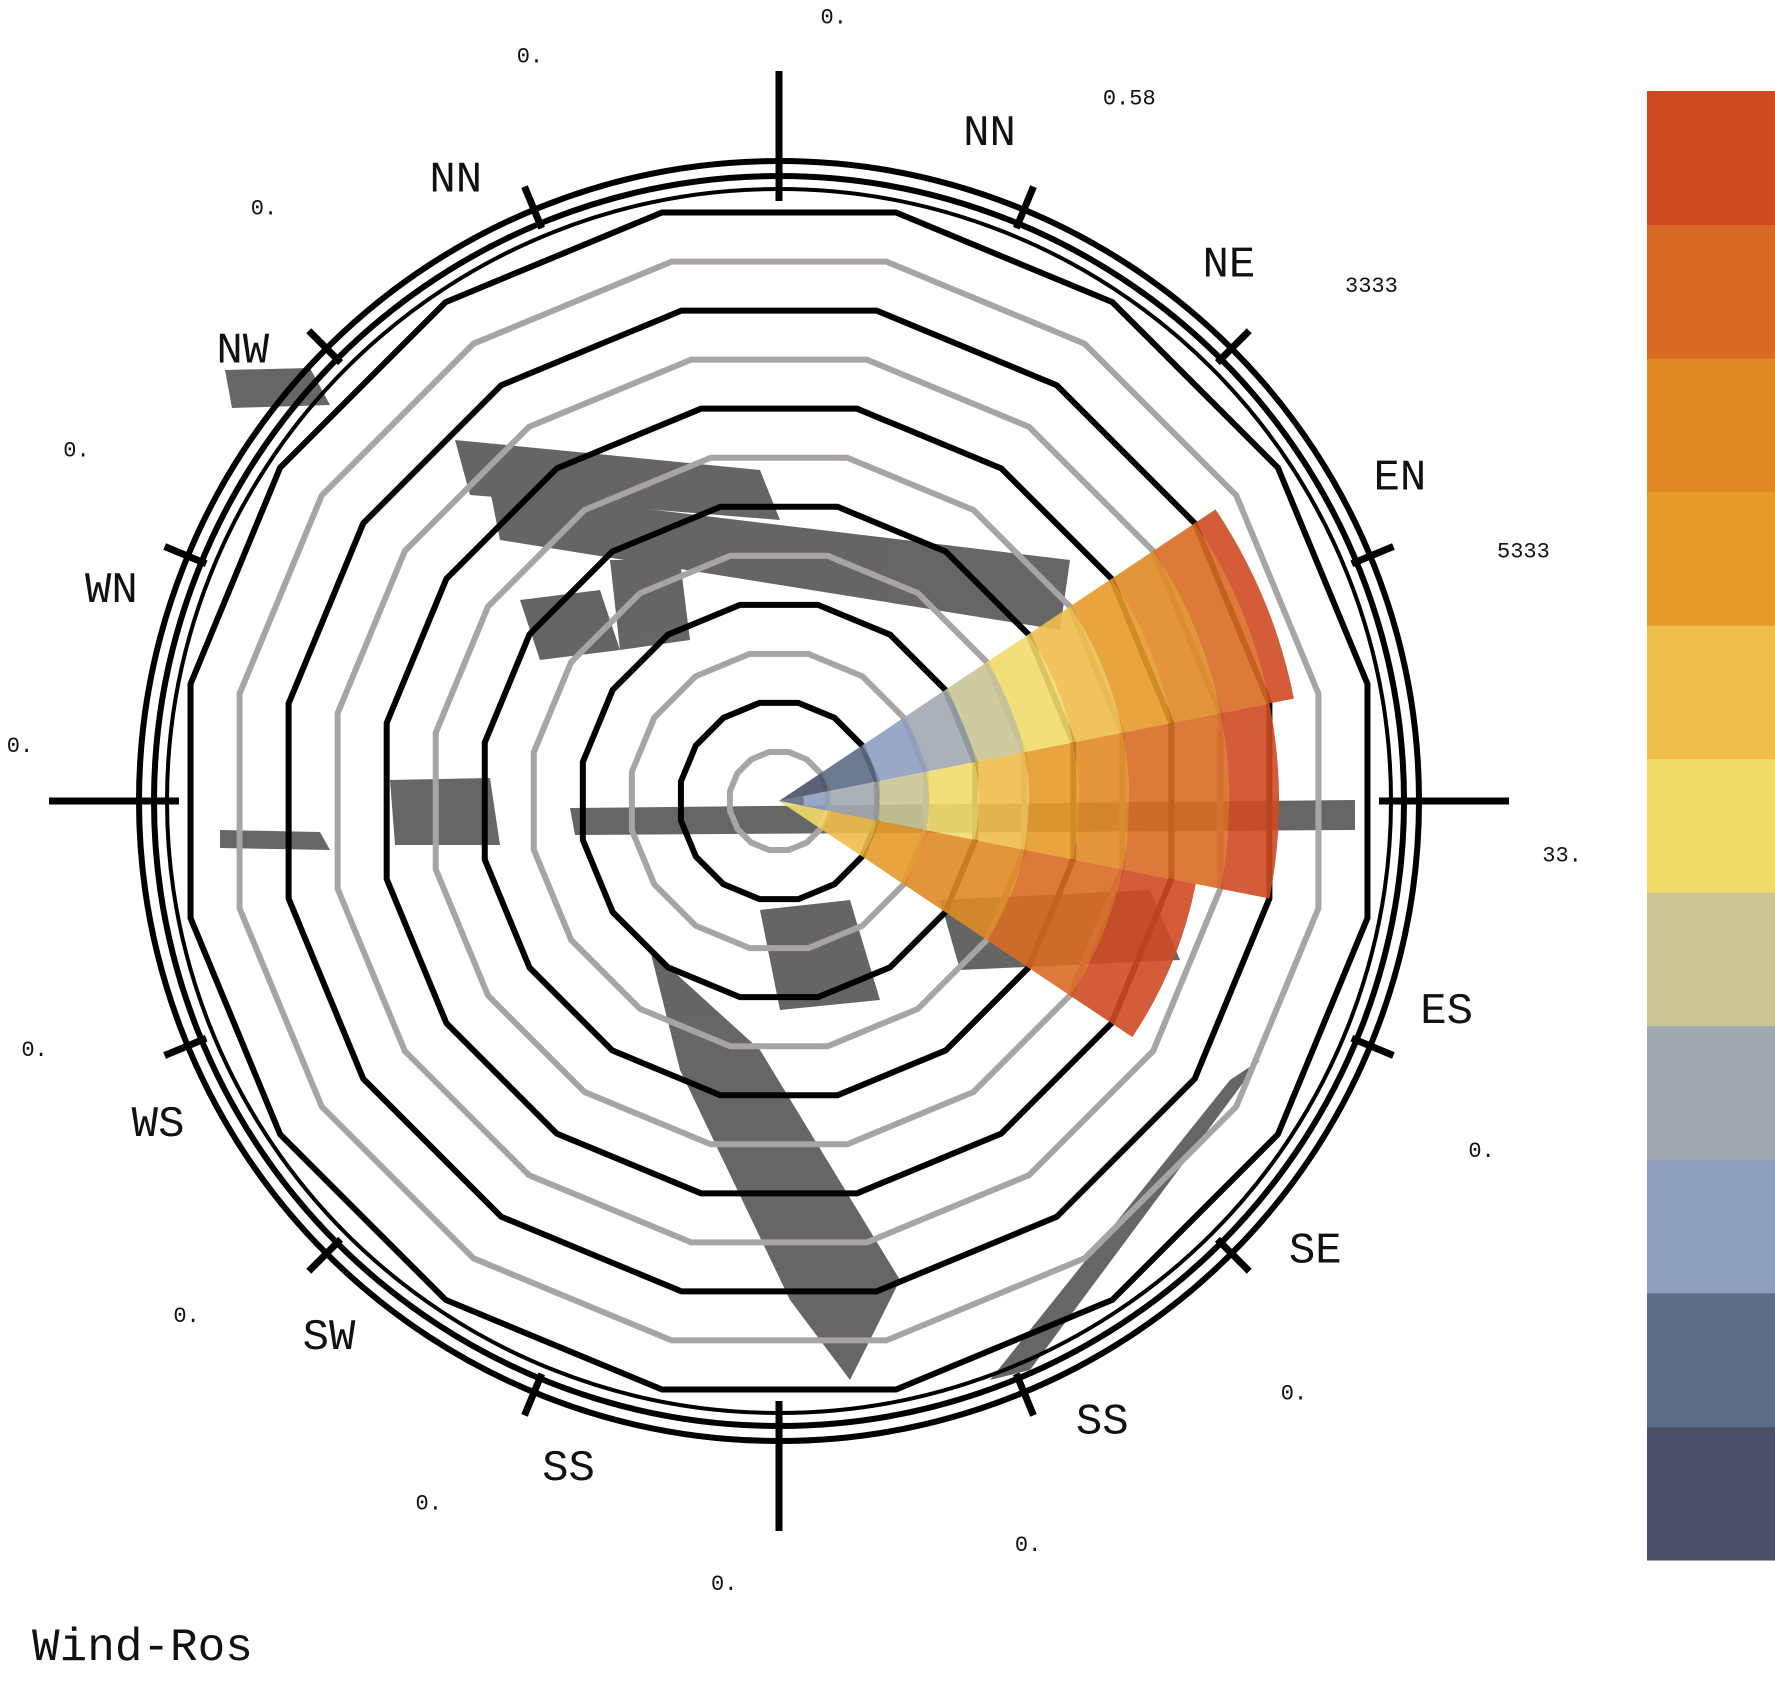 This screenshot has height=1682, width=1775. I want to click on direction-label: NE, so click(1229, 265).